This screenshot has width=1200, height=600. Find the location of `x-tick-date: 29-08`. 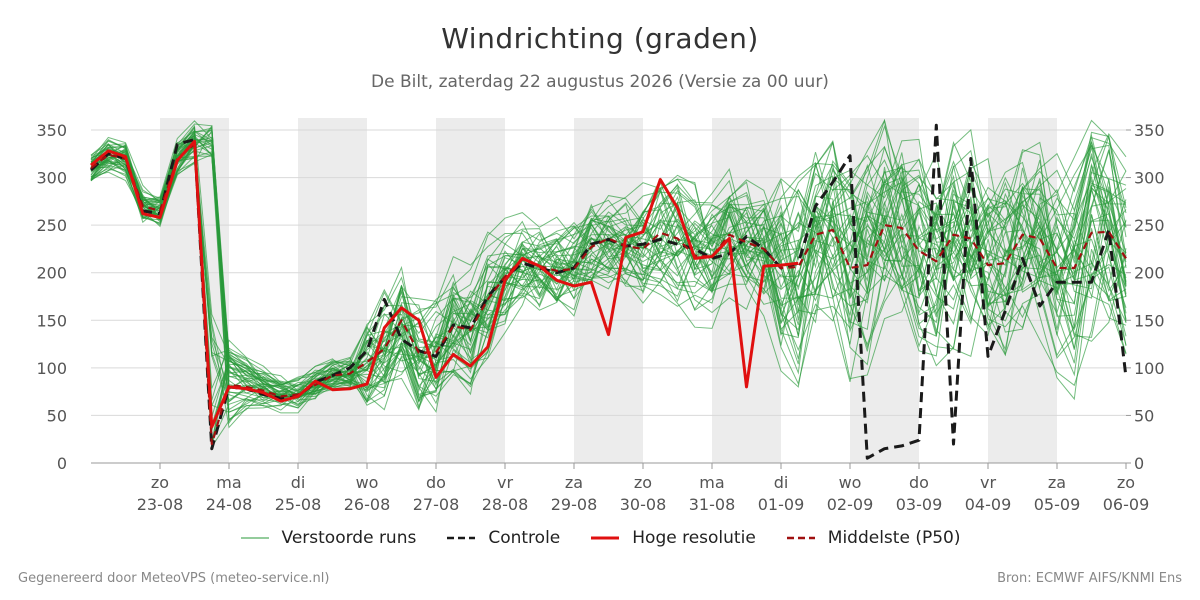

x-tick-date: 29-08 is located at coordinates (574, 504).